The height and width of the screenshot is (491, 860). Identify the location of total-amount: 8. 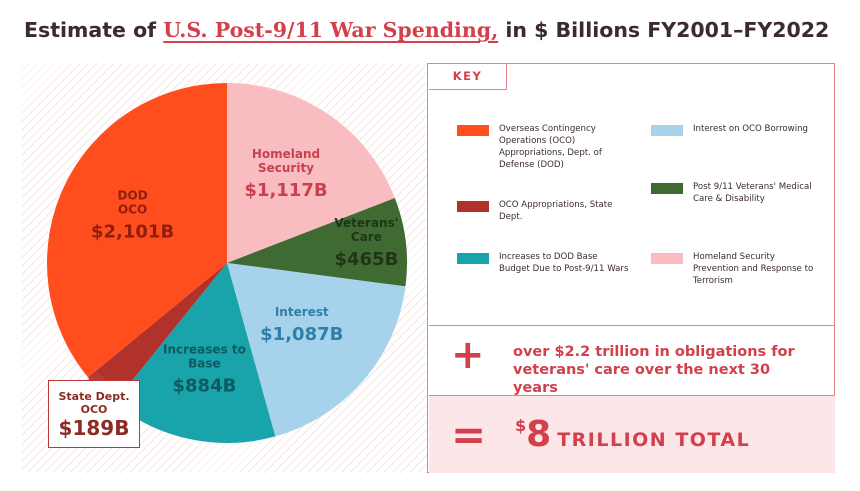
(539, 434).